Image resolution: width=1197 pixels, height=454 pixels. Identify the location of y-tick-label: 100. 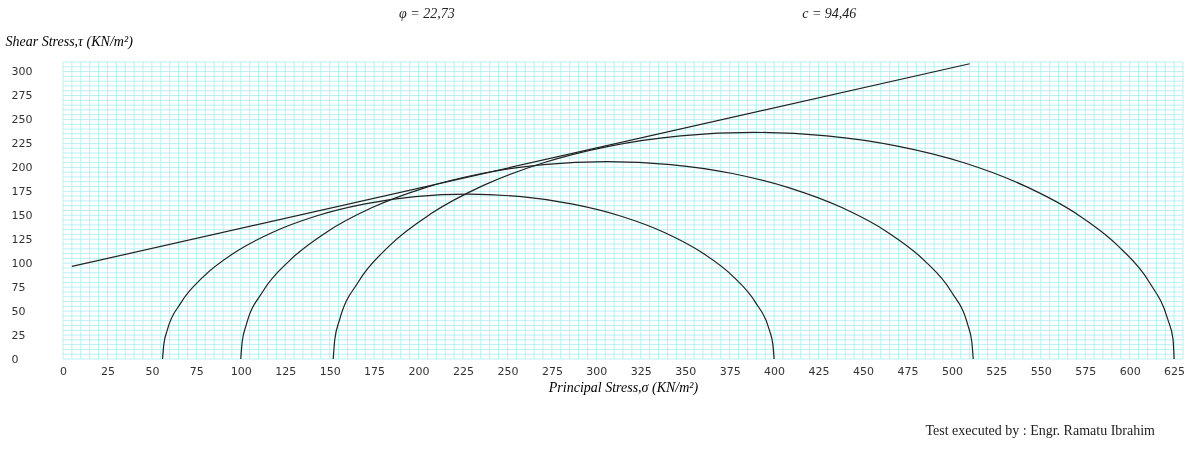
(22, 263).